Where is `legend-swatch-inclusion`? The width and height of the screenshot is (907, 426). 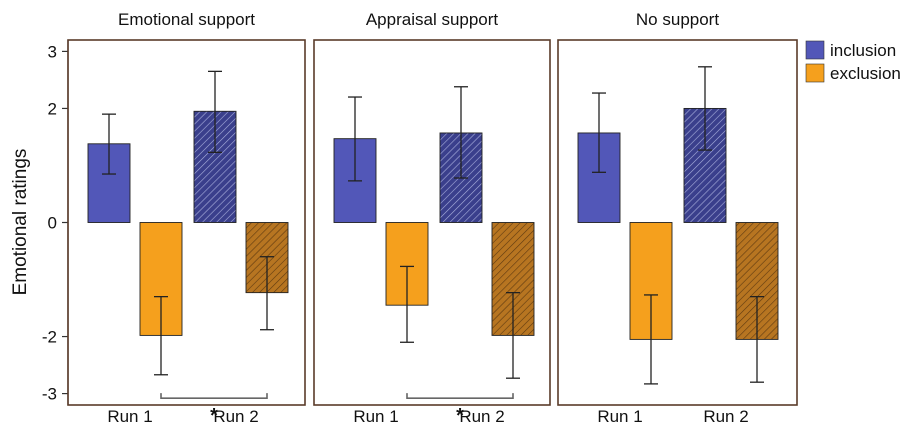
legend-swatch-inclusion is located at coordinates (815, 50).